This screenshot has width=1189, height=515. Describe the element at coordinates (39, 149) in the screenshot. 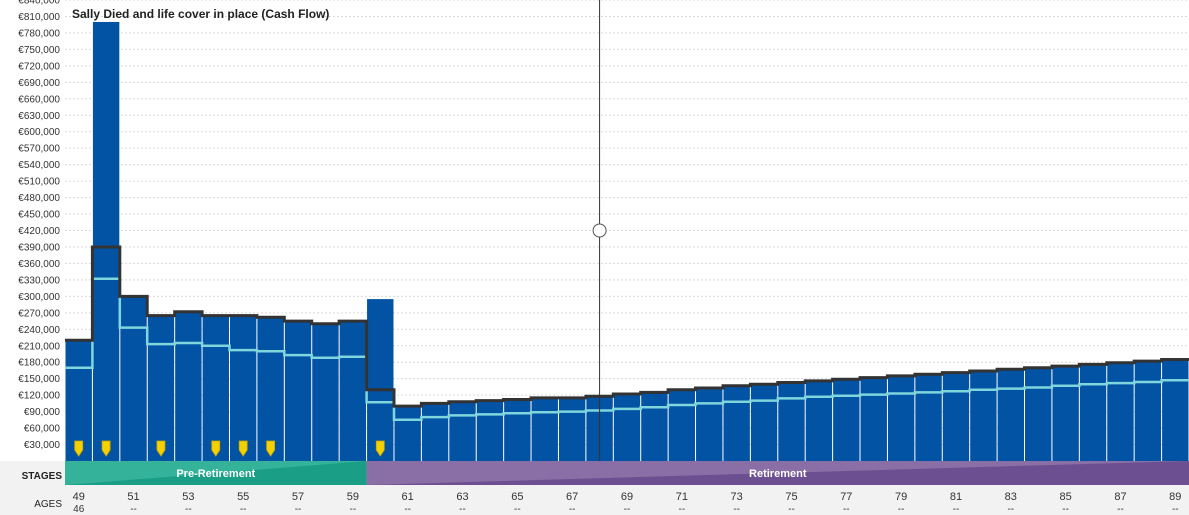

I see `y-tick-label: €570,000` at that location.